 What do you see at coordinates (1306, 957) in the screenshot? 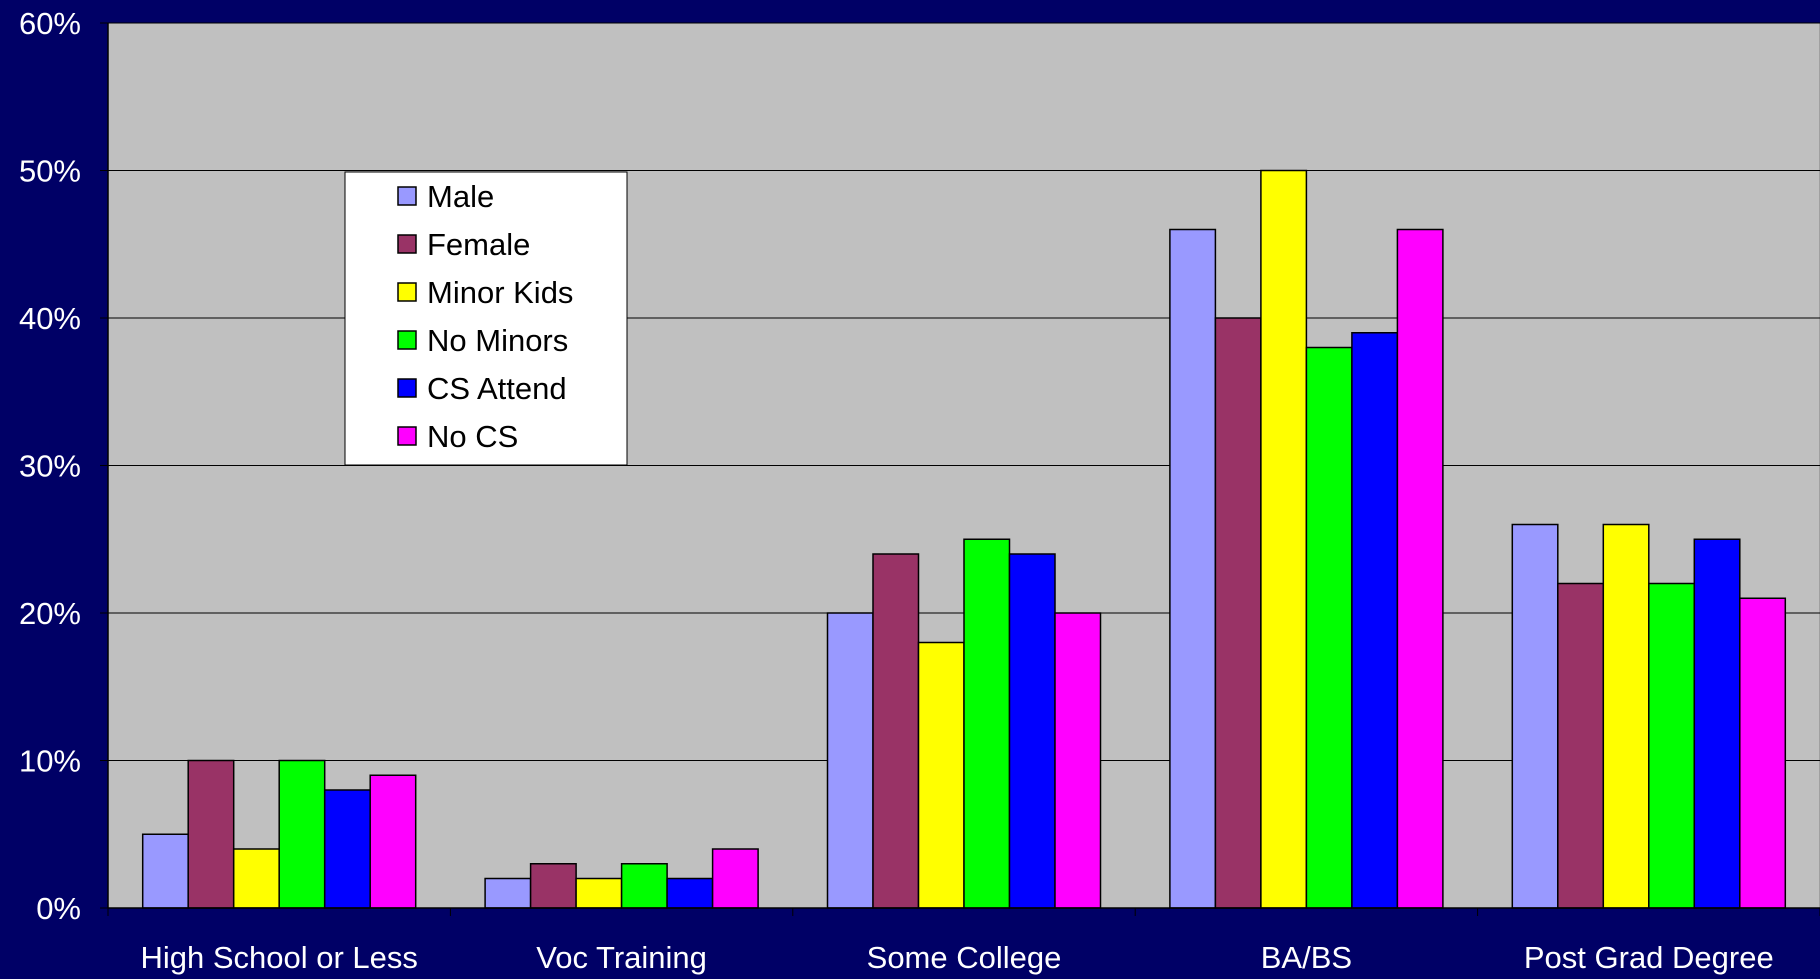
I see `x-tick-label: BA/BS` at bounding box center [1306, 957].